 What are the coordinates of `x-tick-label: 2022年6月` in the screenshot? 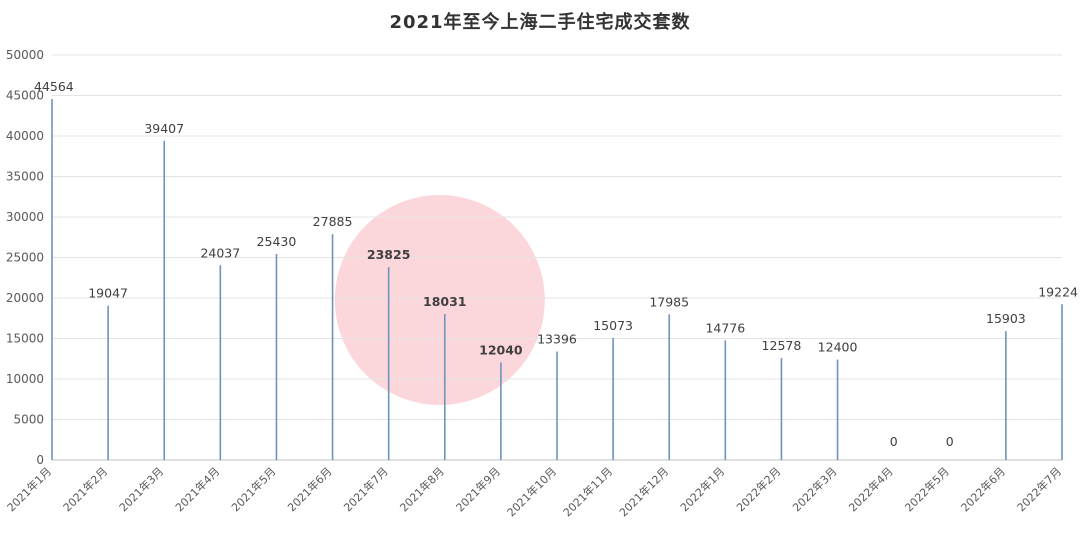 It's located at (983, 489).